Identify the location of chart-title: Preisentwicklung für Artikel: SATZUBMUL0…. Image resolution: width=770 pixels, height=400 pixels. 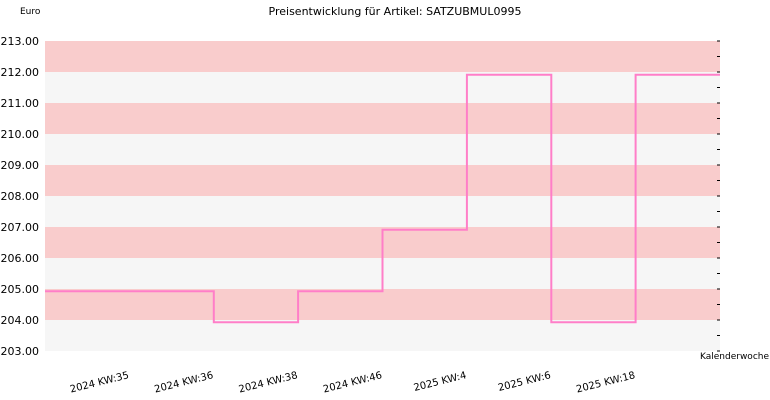
(395, 11).